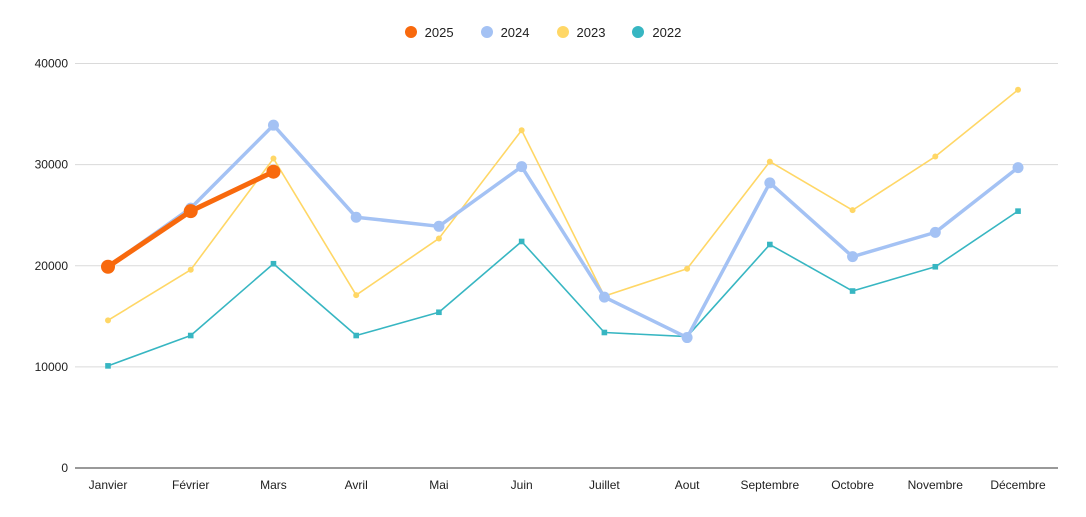 The height and width of the screenshot is (517, 1086). Describe the element at coordinates (356, 485) in the screenshot. I see `x-axis-label: Avril` at that location.